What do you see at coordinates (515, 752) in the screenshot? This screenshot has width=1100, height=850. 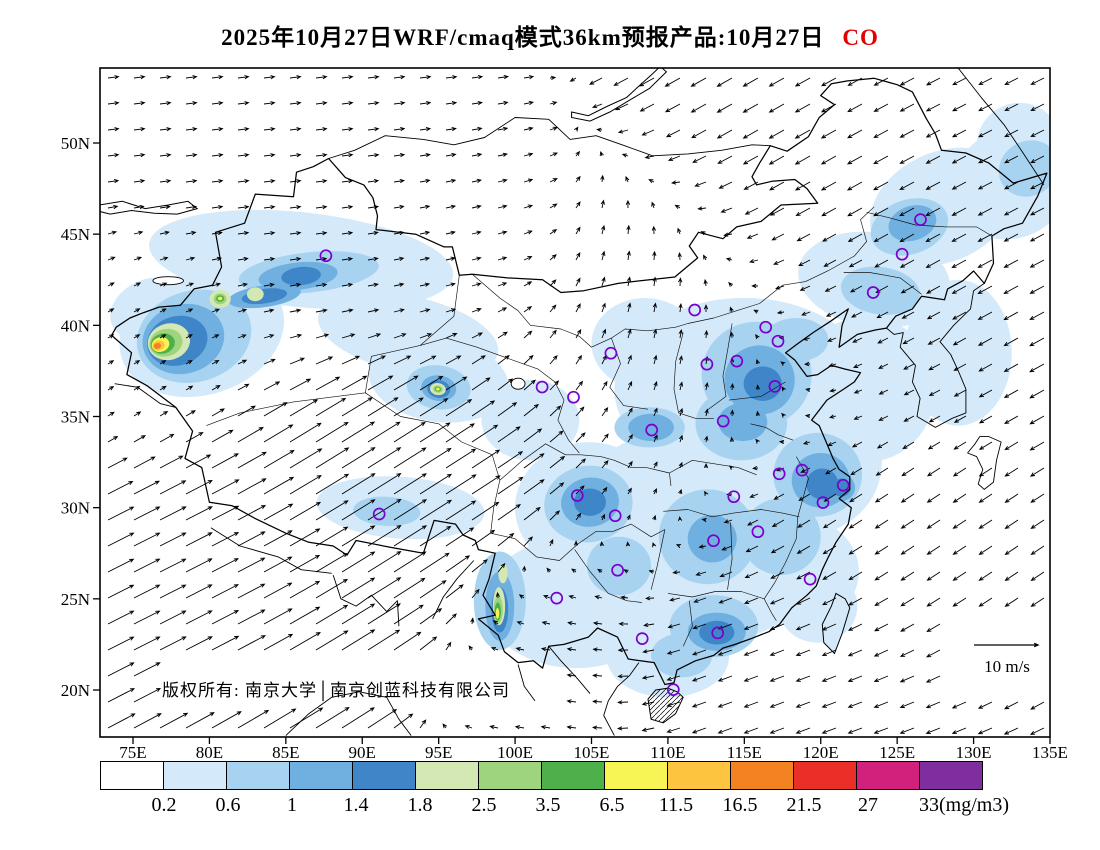 I see `x-tick-label: 100E` at bounding box center [515, 752].